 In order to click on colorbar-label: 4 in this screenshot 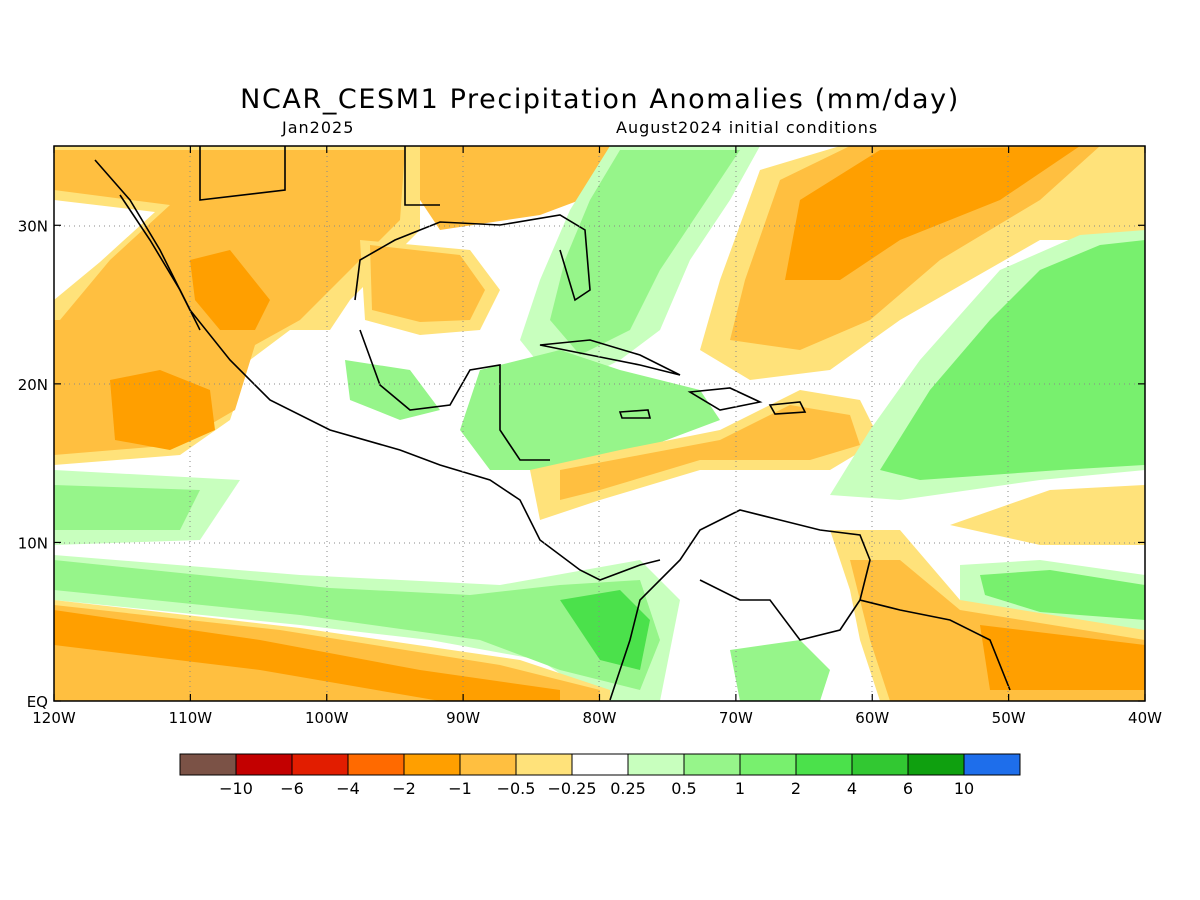, I will do `click(852, 788)`.